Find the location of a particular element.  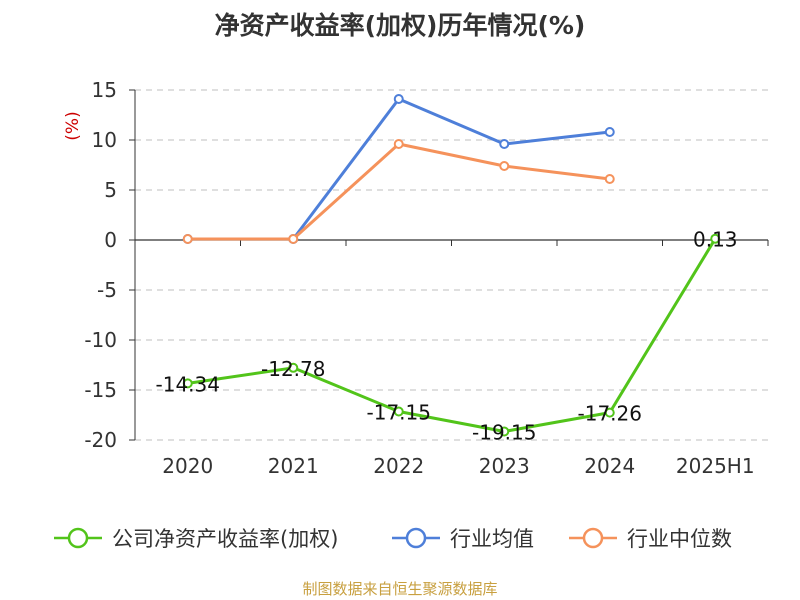

legend-label-industry-median: 行业中位数 is located at coordinates (679, 539).